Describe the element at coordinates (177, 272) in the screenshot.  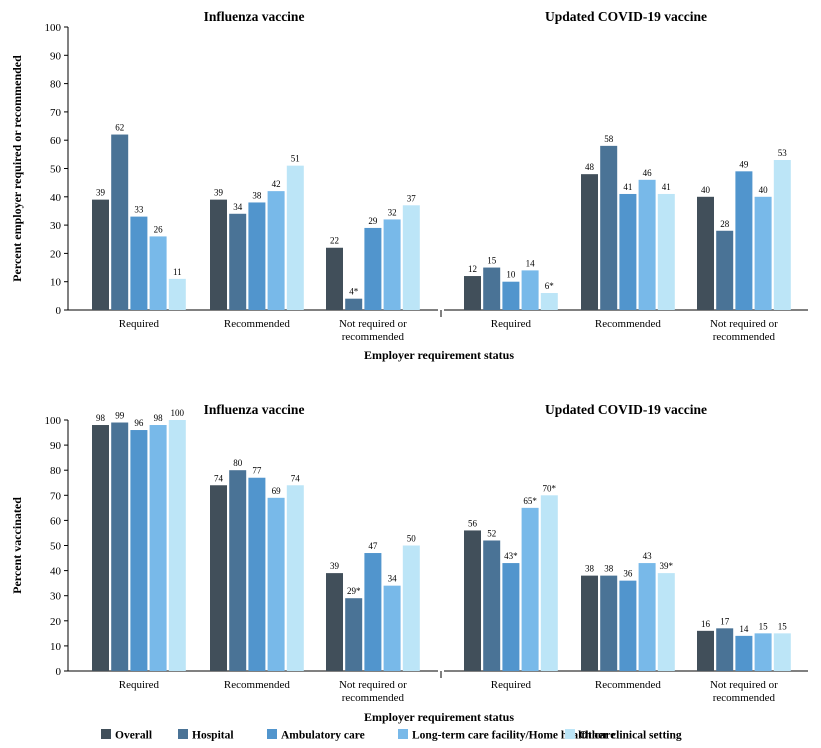
I see `data-label: 11` at that location.